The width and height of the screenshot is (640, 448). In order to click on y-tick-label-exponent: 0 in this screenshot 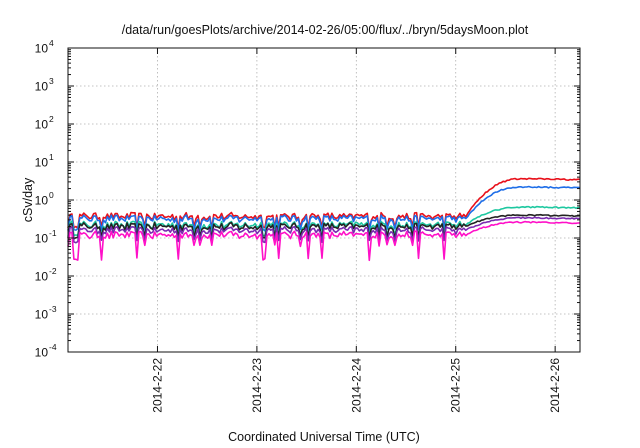, I will do `click(51, 195)`.